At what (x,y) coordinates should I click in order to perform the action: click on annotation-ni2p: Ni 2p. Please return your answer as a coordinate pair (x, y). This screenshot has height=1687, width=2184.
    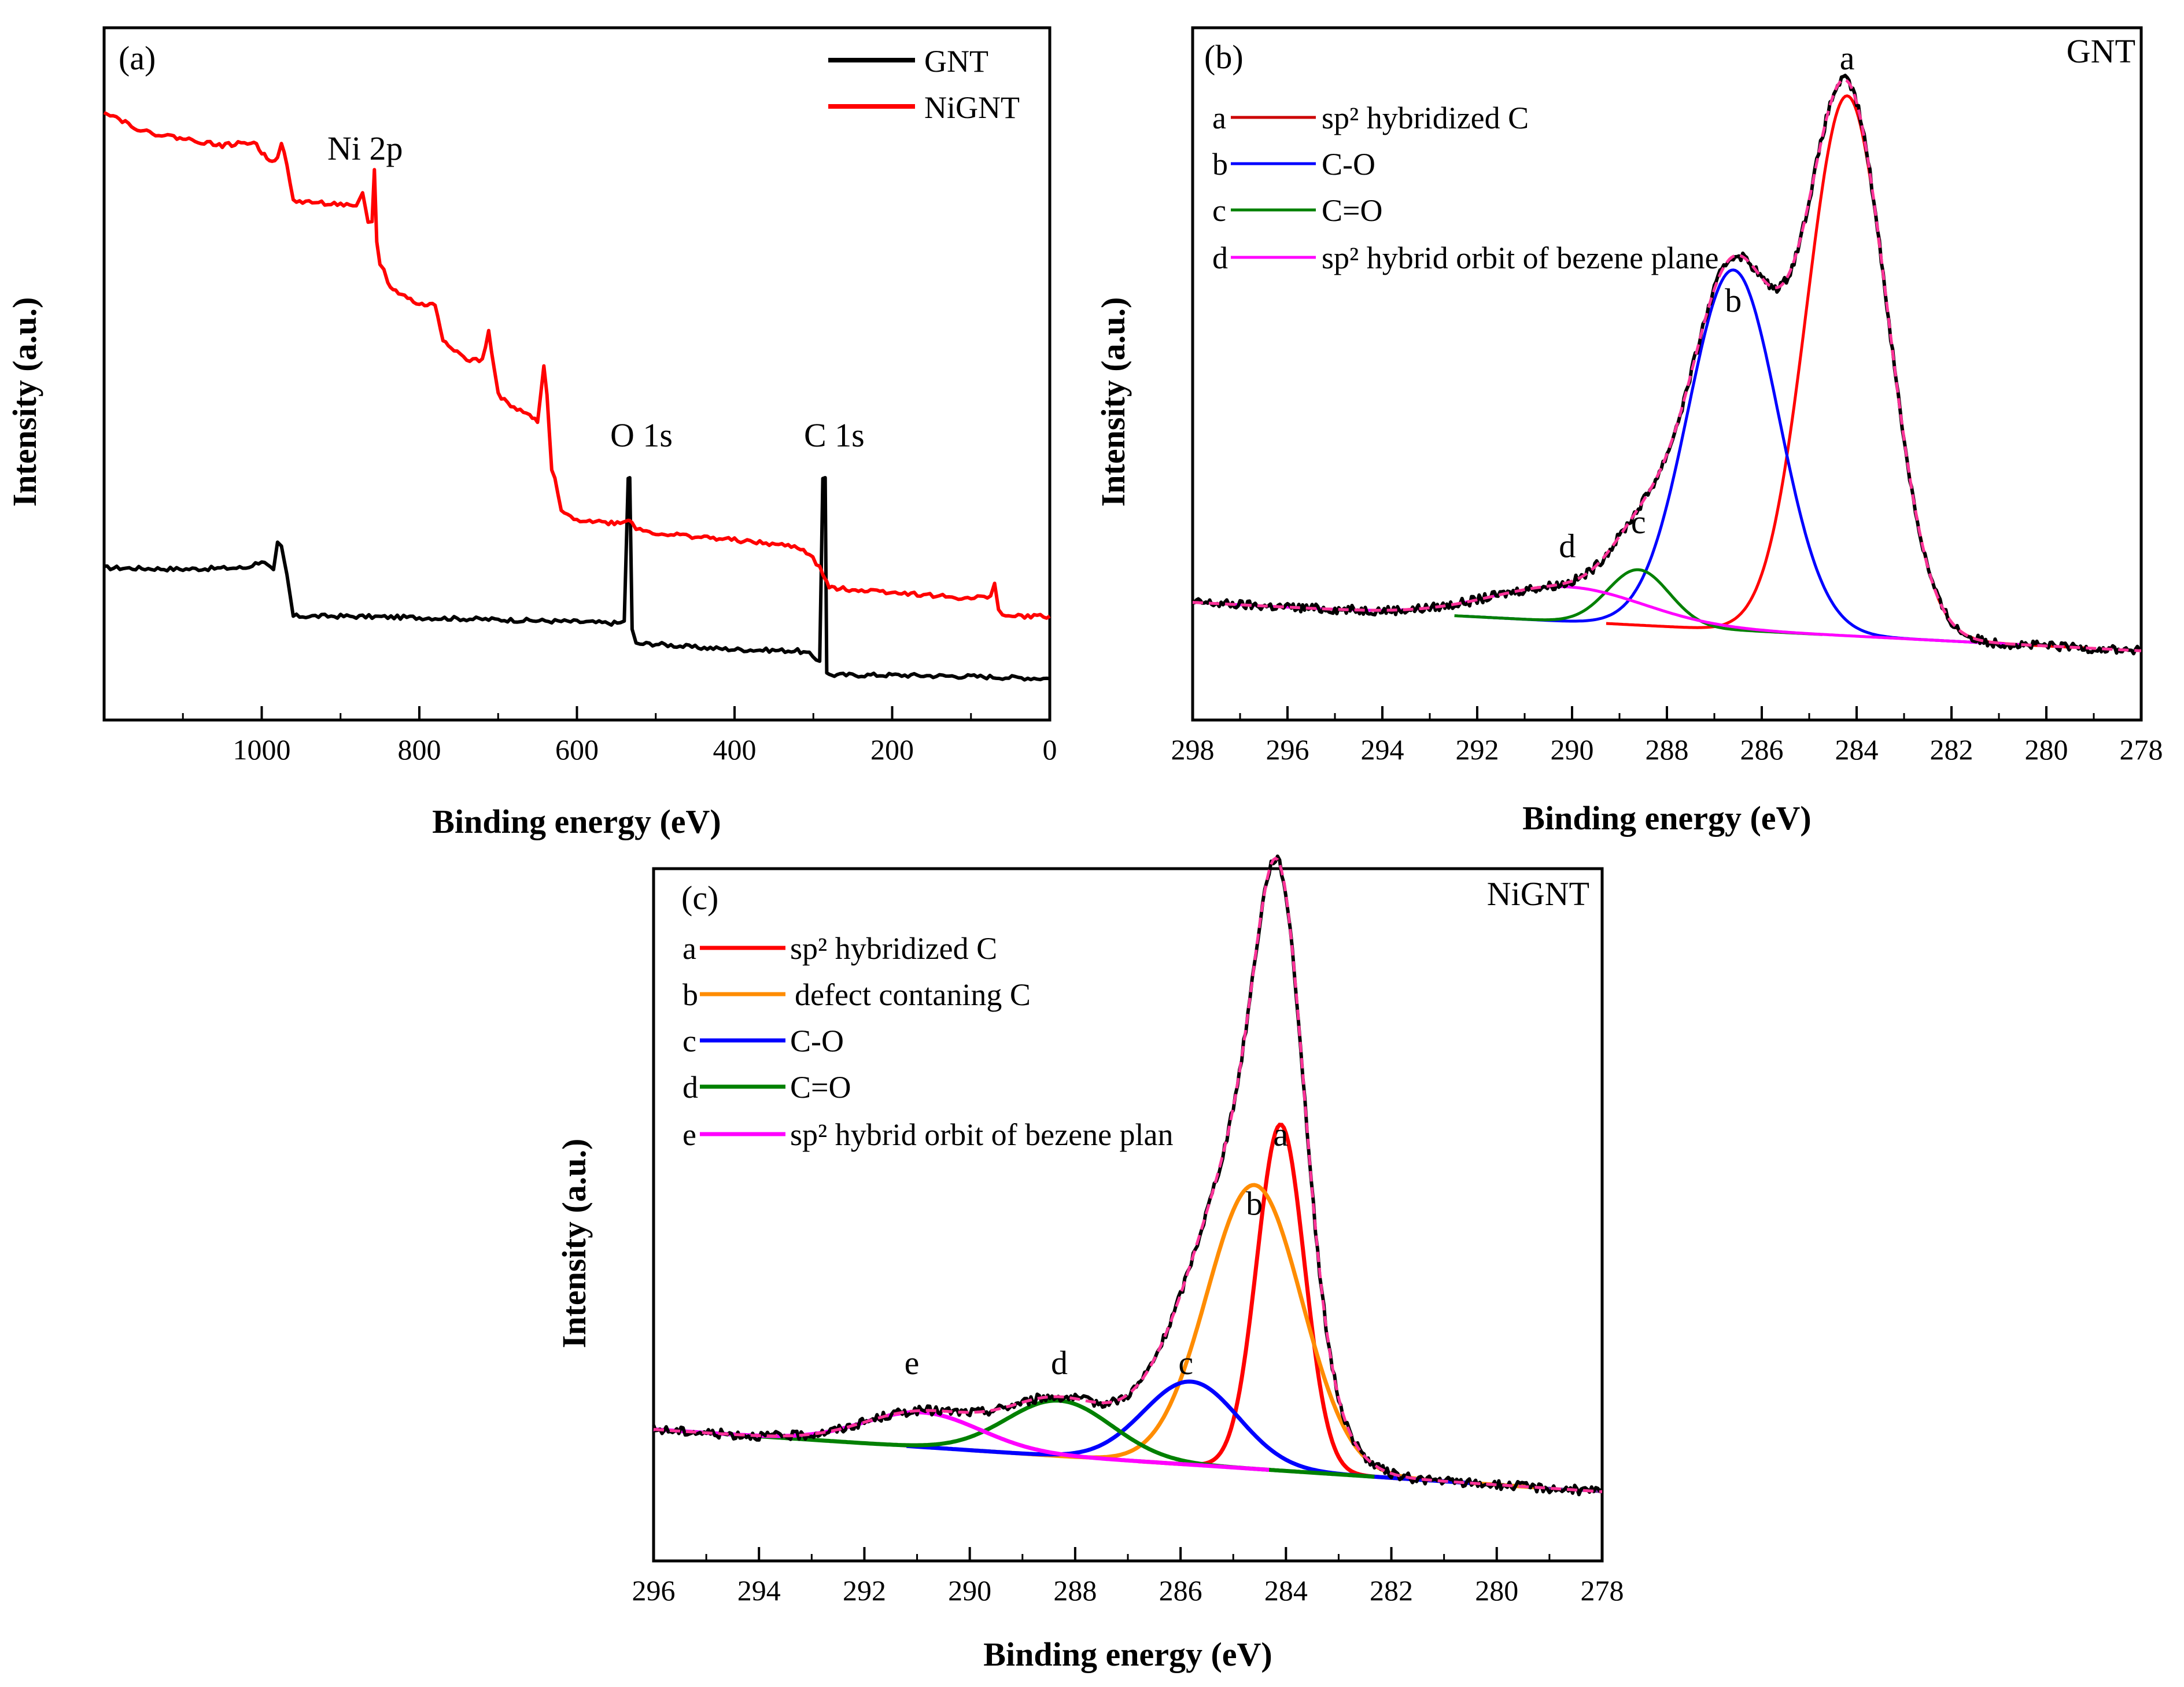
    Looking at the image, I should click on (365, 148).